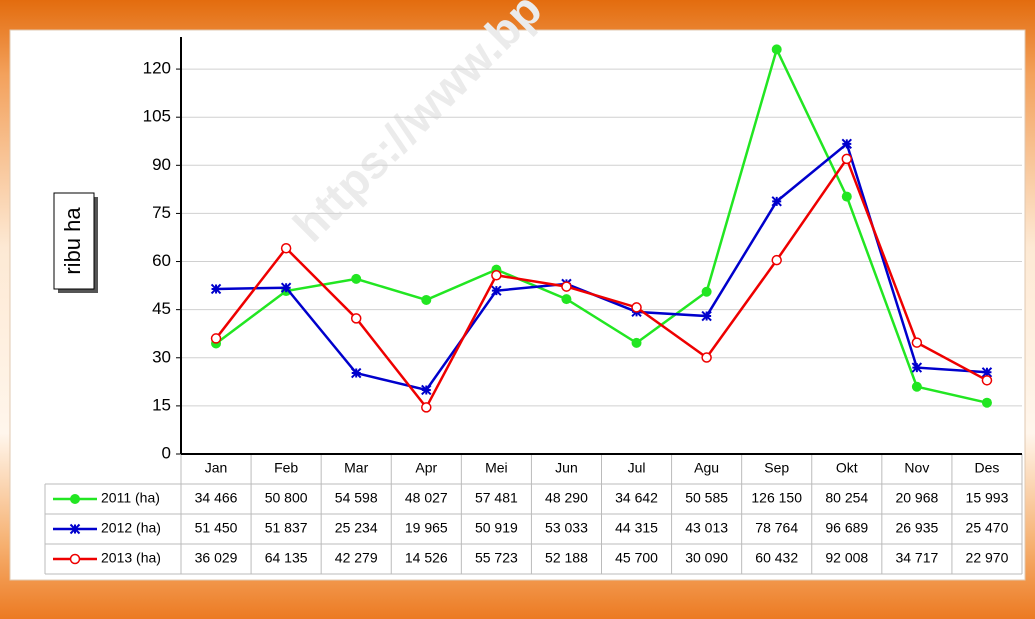  I want to click on x-tick-label: Mar, so click(356, 468).